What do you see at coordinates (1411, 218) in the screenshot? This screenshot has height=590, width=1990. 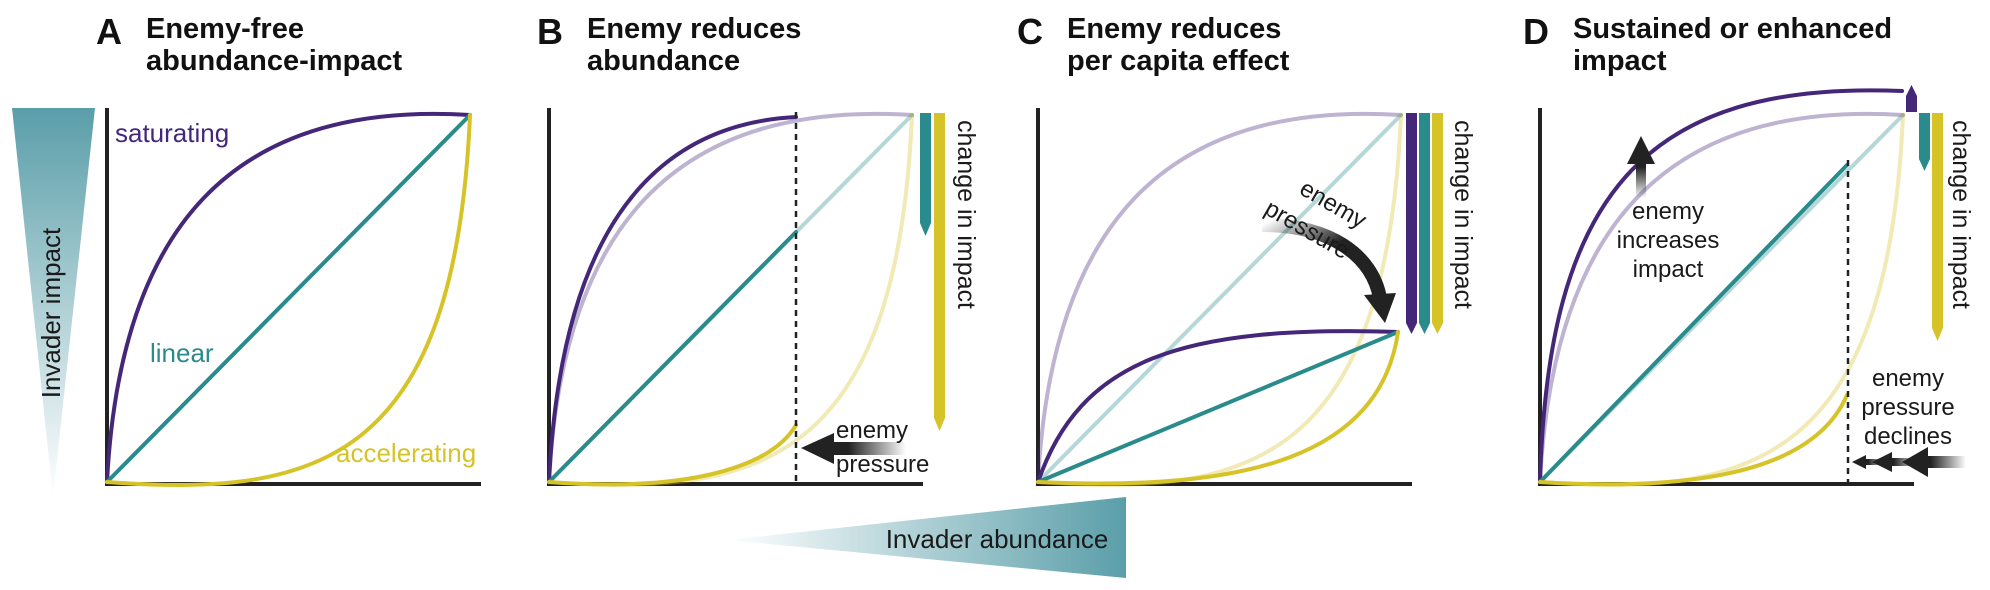 I see `panel-c-purple-change-bar` at bounding box center [1411, 218].